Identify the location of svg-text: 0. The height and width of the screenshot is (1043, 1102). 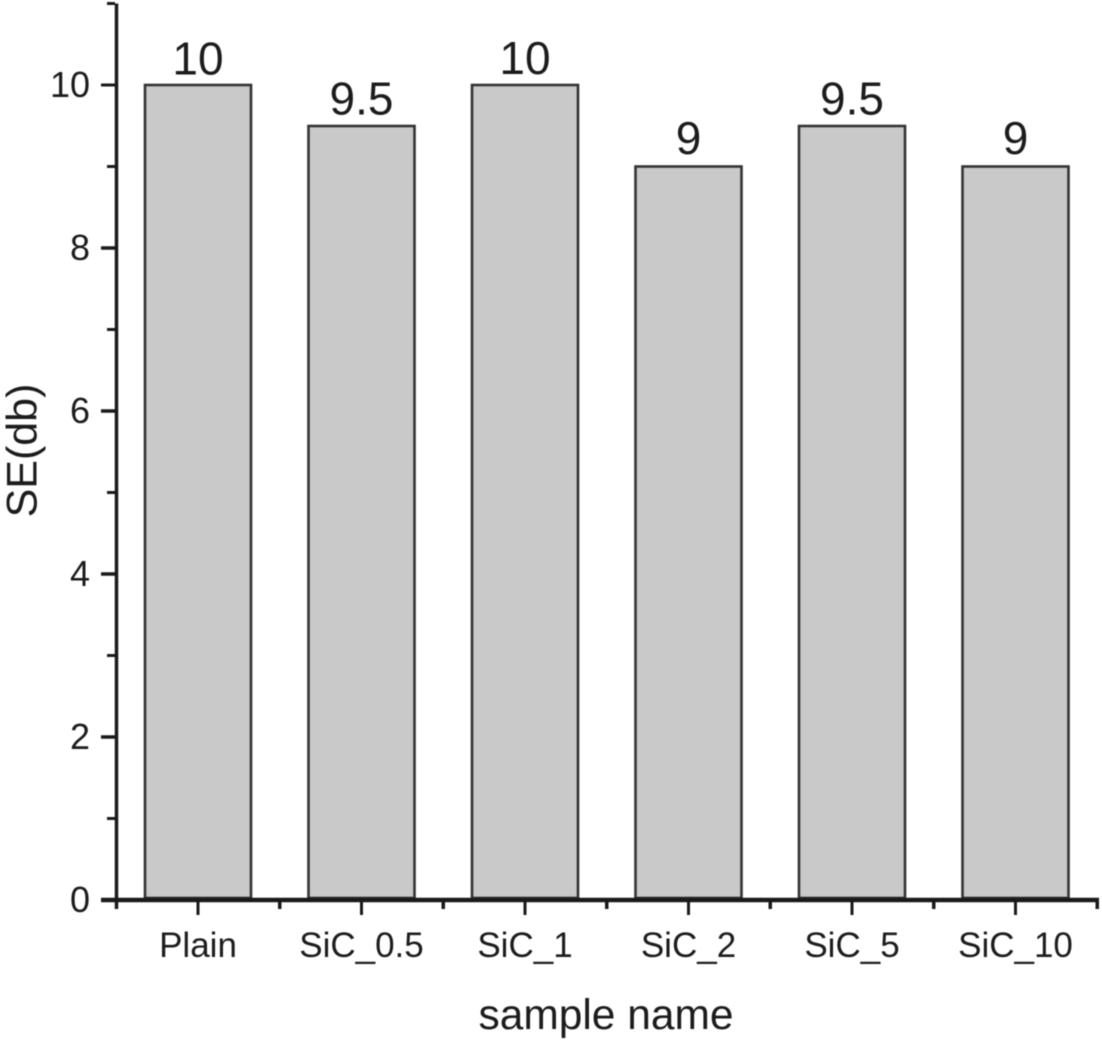
(80, 899).